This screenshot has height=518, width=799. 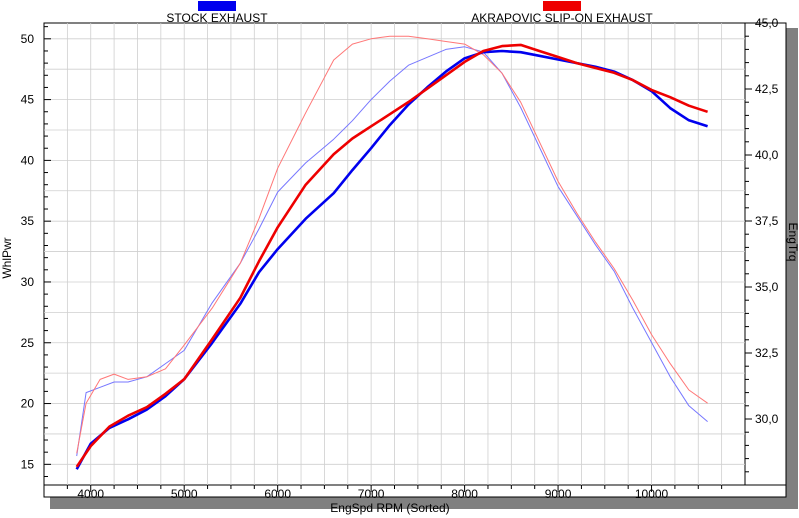 What do you see at coordinates (7, 257) in the screenshot?
I see `y-axis-title: WhlPwr` at bounding box center [7, 257].